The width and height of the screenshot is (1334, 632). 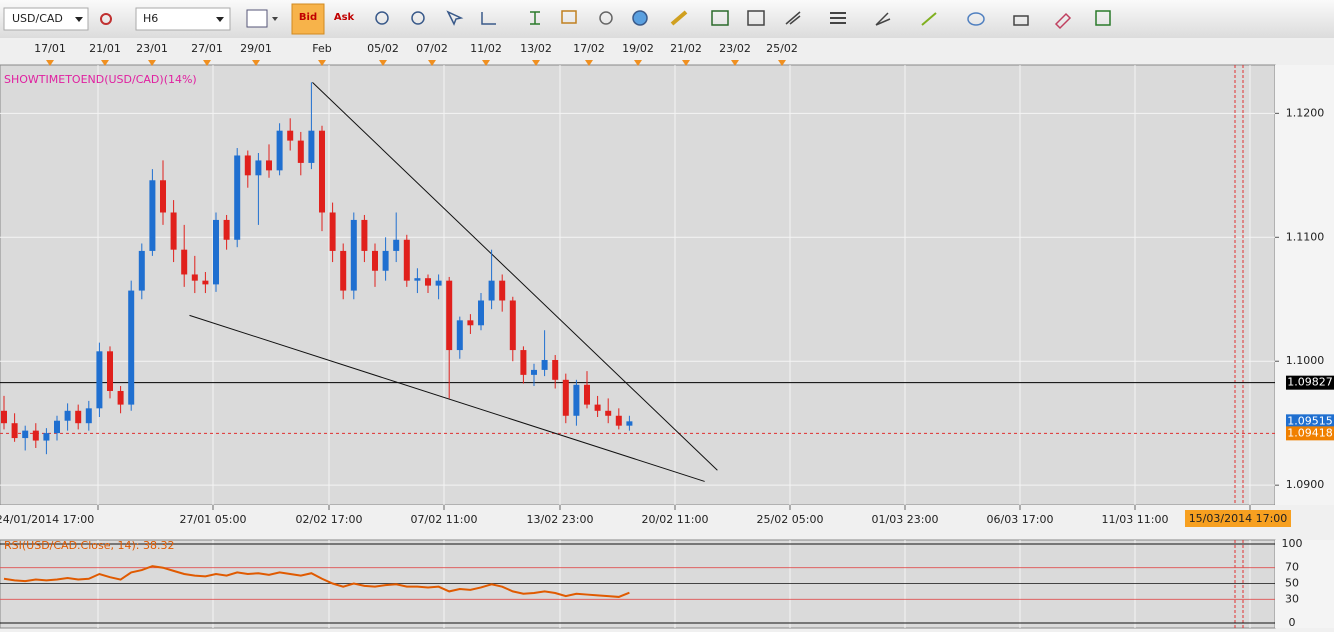 What do you see at coordinates (536, 48) in the screenshot?
I see `date-label: 13/02` at bounding box center [536, 48].